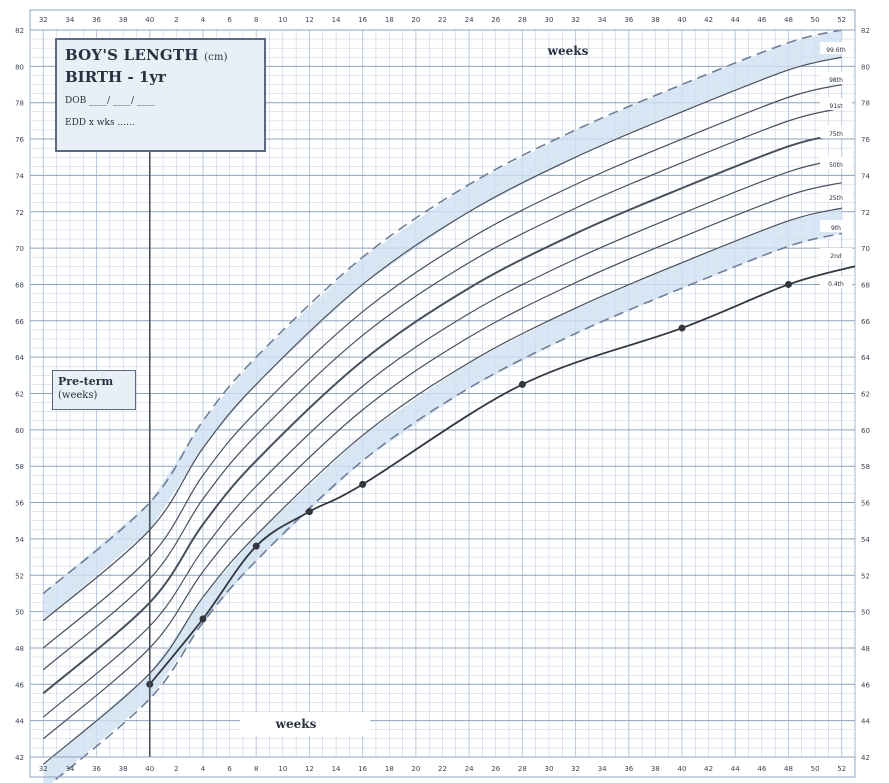  Describe the element at coordinates (682, 20) in the screenshot. I see `x-tick-label-top: 40` at that location.